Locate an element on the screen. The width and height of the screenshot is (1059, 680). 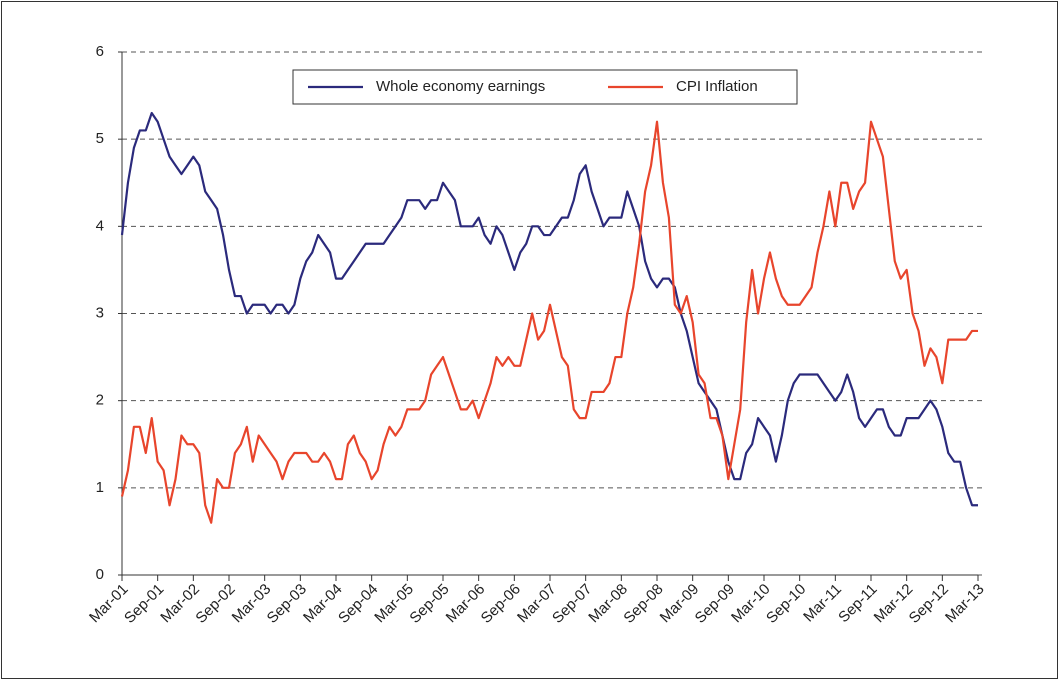
legend-label: Whole economy earnings is located at coordinates (460, 86).